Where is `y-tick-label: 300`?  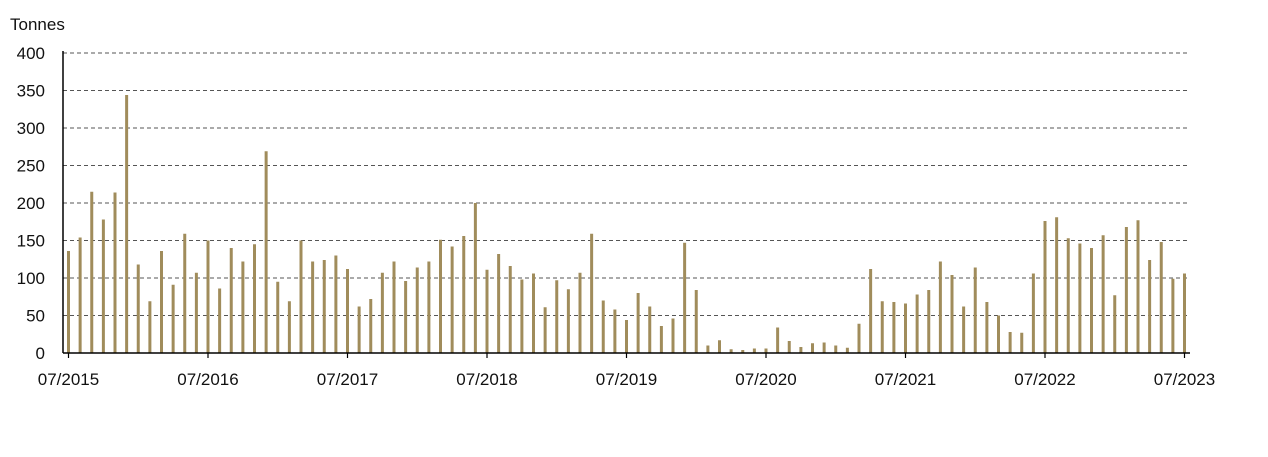
y-tick-label: 300 is located at coordinates (31, 128).